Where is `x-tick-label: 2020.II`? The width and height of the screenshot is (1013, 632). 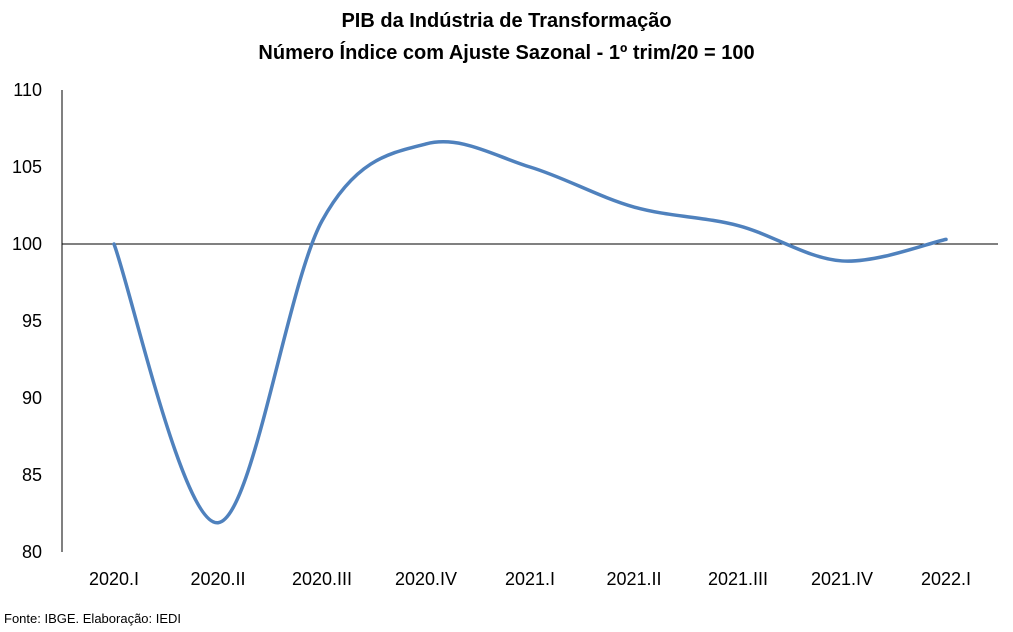 x-tick-label: 2020.II is located at coordinates (217, 579).